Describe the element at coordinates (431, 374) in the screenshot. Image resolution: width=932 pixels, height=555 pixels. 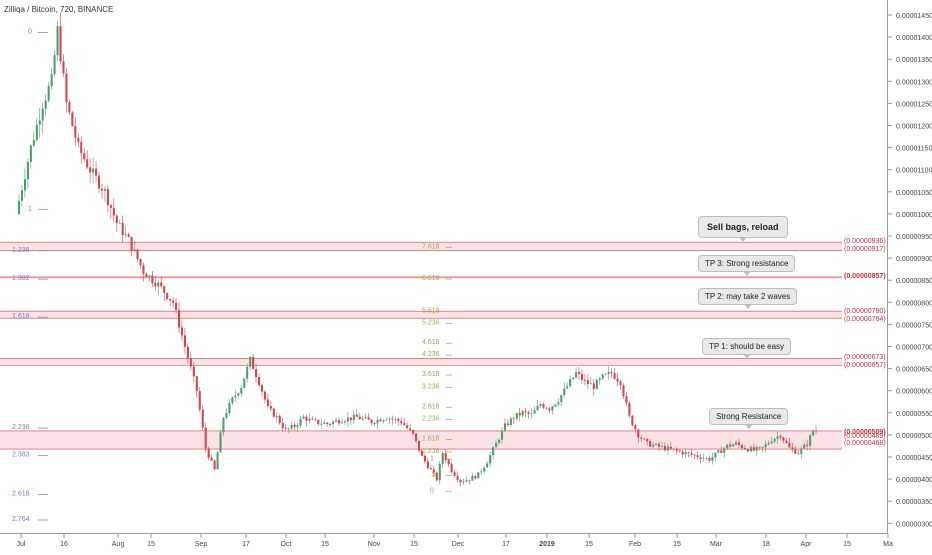
I see `fib-mid-label: 3.618` at that location.